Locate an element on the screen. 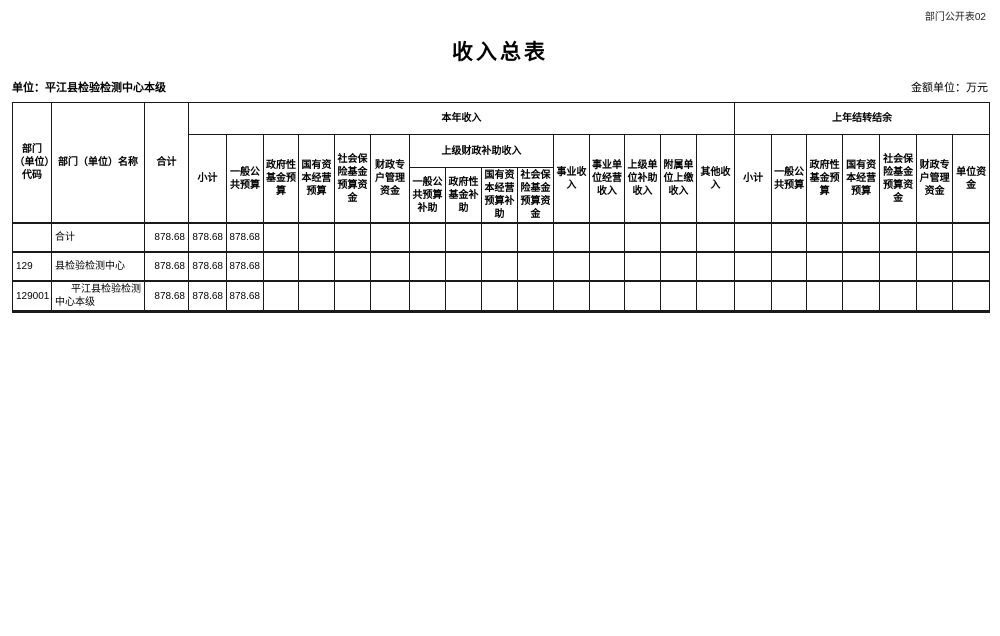  col-header-other-income: 其他收入 is located at coordinates (715, 179).